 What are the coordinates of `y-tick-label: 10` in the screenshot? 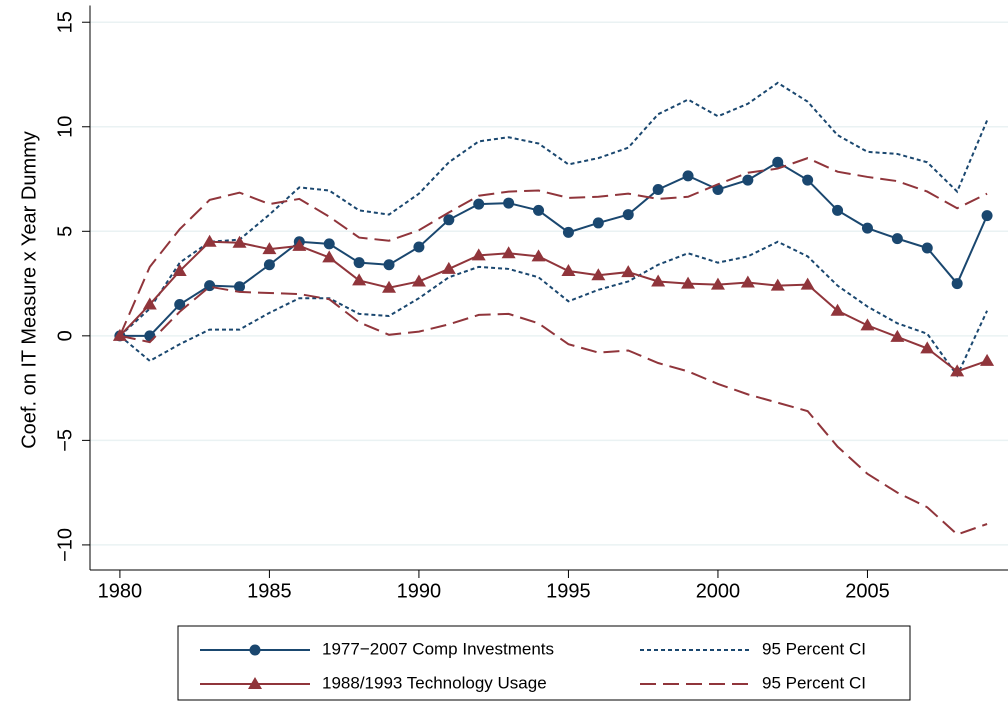 It's located at (65, 127).